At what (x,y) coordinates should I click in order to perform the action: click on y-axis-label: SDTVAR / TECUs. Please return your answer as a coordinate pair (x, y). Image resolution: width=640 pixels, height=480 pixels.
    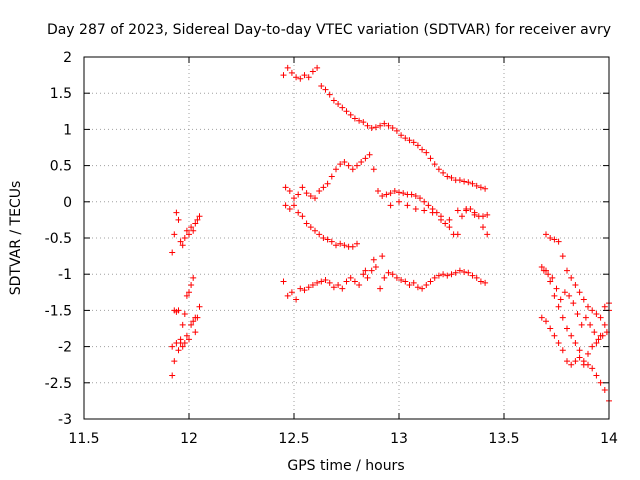
    Looking at the image, I should click on (16, 238).